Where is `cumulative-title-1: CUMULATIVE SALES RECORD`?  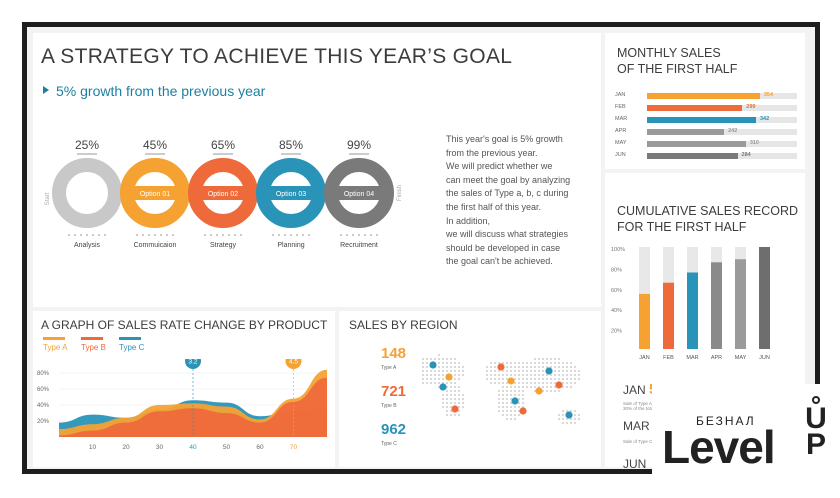 cumulative-title-1: CUMULATIVE SALES RECORD is located at coordinates (708, 211).